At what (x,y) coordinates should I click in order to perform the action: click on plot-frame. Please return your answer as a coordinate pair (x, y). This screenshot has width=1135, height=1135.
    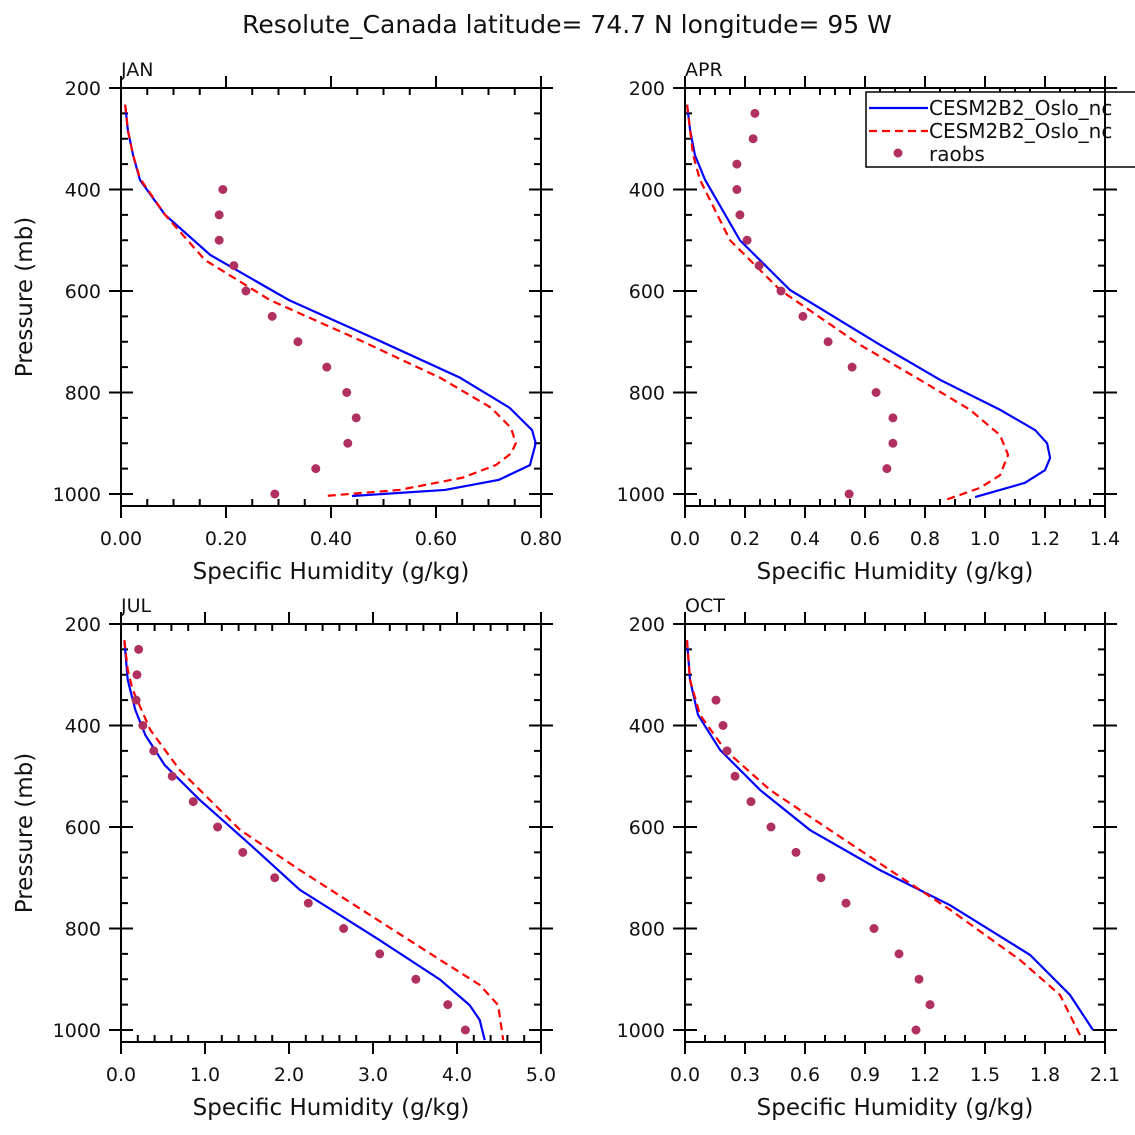
    Looking at the image, I should click on (331, 833).